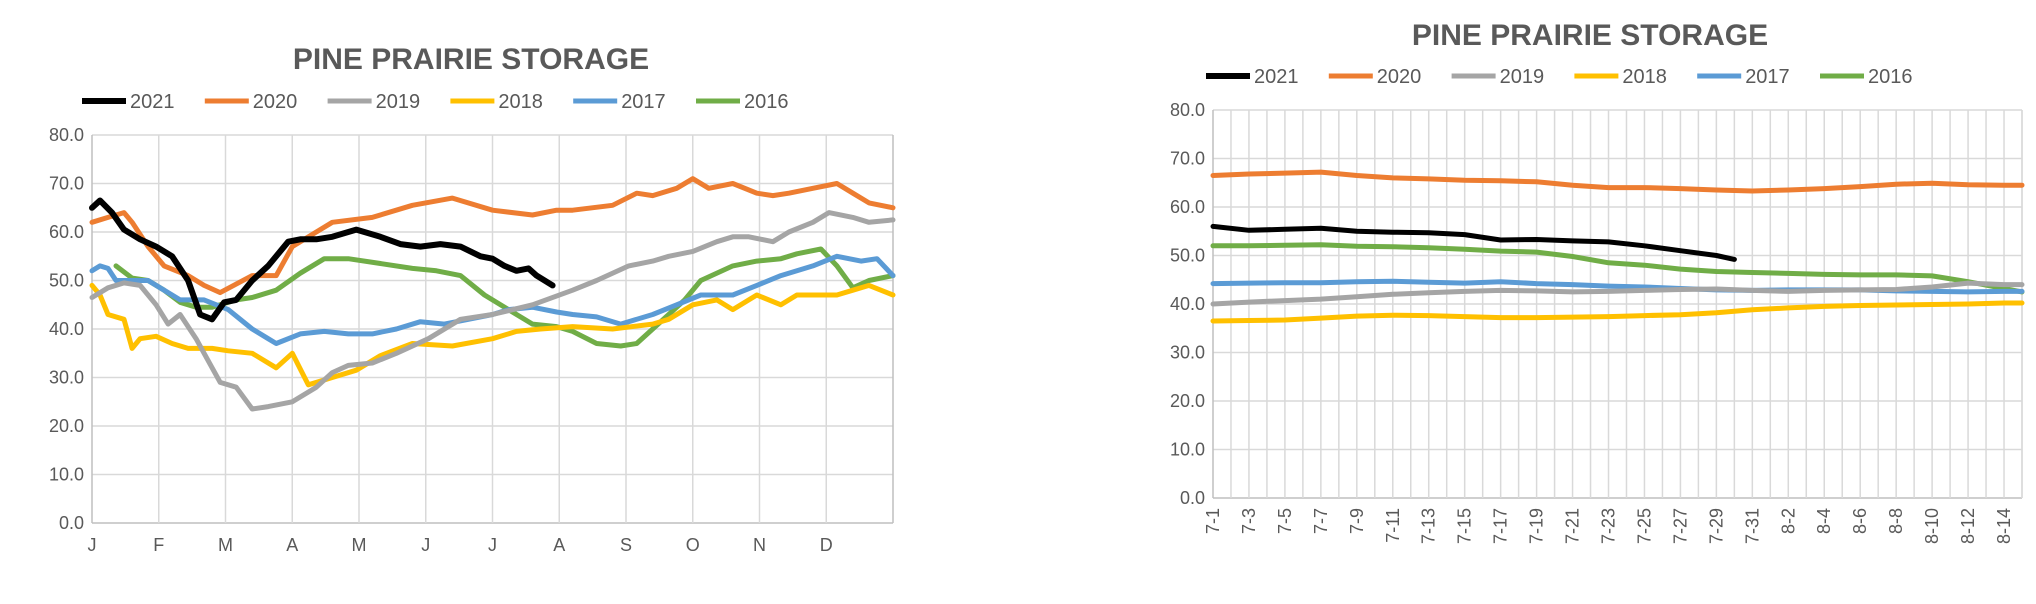 This screenshot has height=604, width=2036. What do you see at coordinates (759, 545) in the screenshot?
I see `x-tick-label: N` at bounding box center [759, 545].